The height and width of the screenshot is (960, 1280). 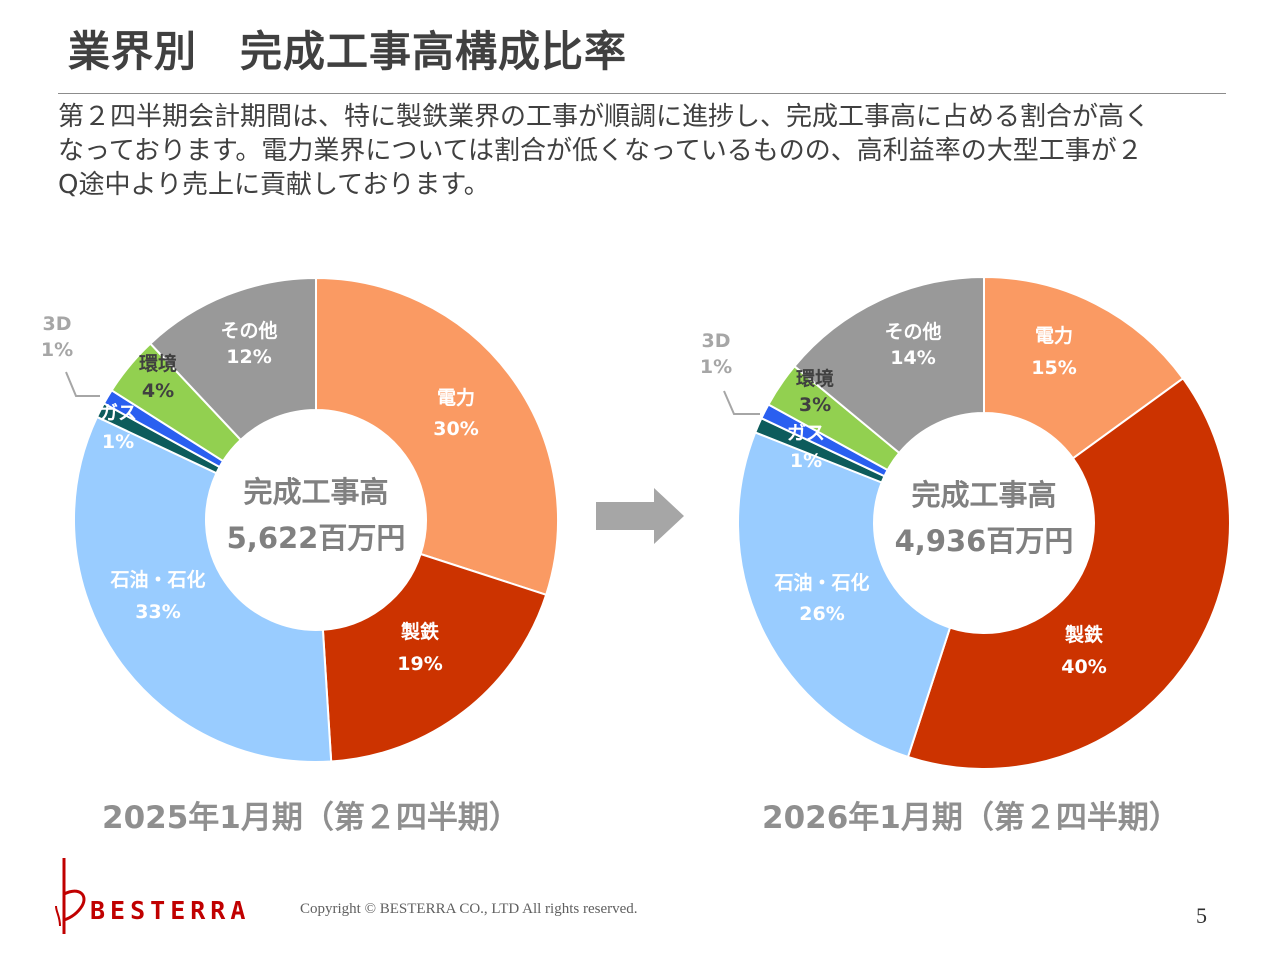 I want to click on slice-pct-0-3: 1%, so click(x=57, y=350).